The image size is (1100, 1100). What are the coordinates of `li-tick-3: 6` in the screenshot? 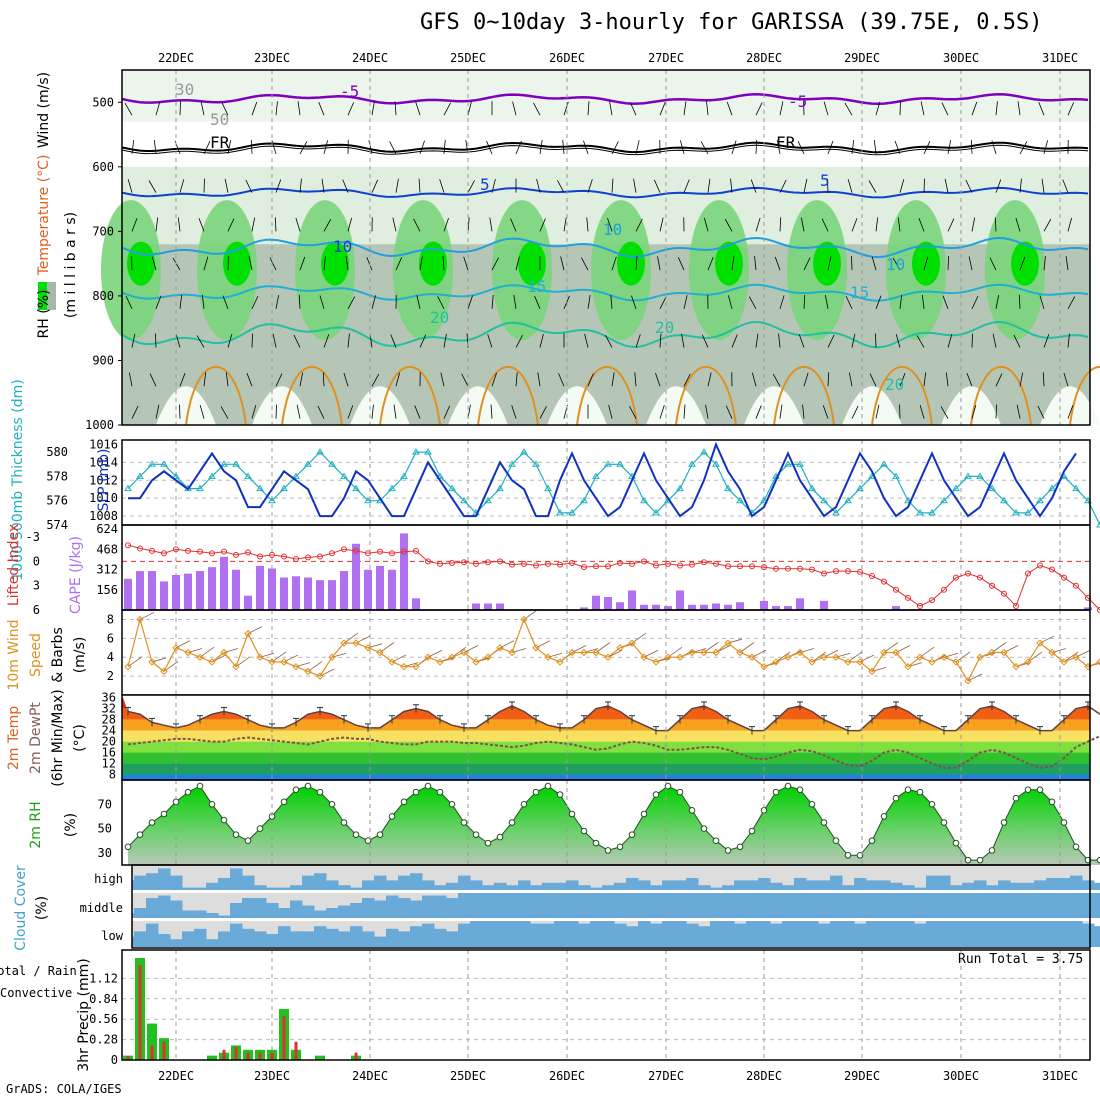 It's located at (36, 610).